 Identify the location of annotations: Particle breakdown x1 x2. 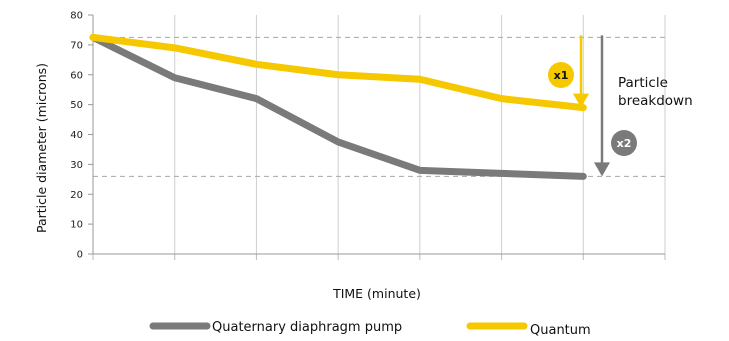
(620, 106).